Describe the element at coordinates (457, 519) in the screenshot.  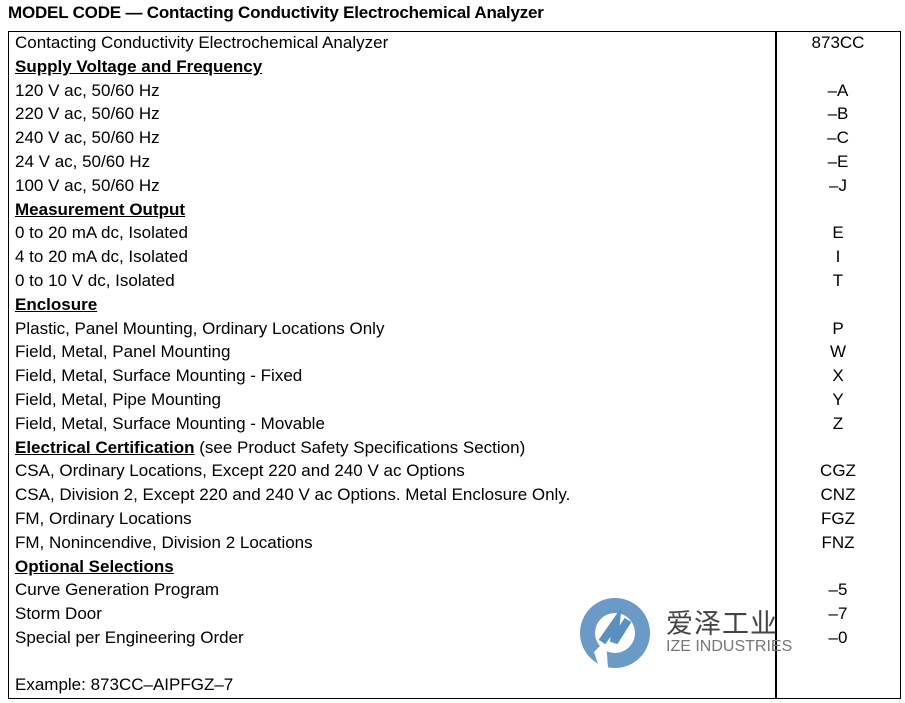
I see `table-row: FM, Ordinary Locations FGZ` at that location.